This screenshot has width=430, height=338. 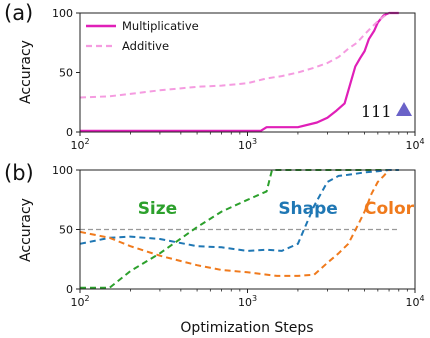 I want to click on panel-a-annotation: 111, so click(x=386, y=111).